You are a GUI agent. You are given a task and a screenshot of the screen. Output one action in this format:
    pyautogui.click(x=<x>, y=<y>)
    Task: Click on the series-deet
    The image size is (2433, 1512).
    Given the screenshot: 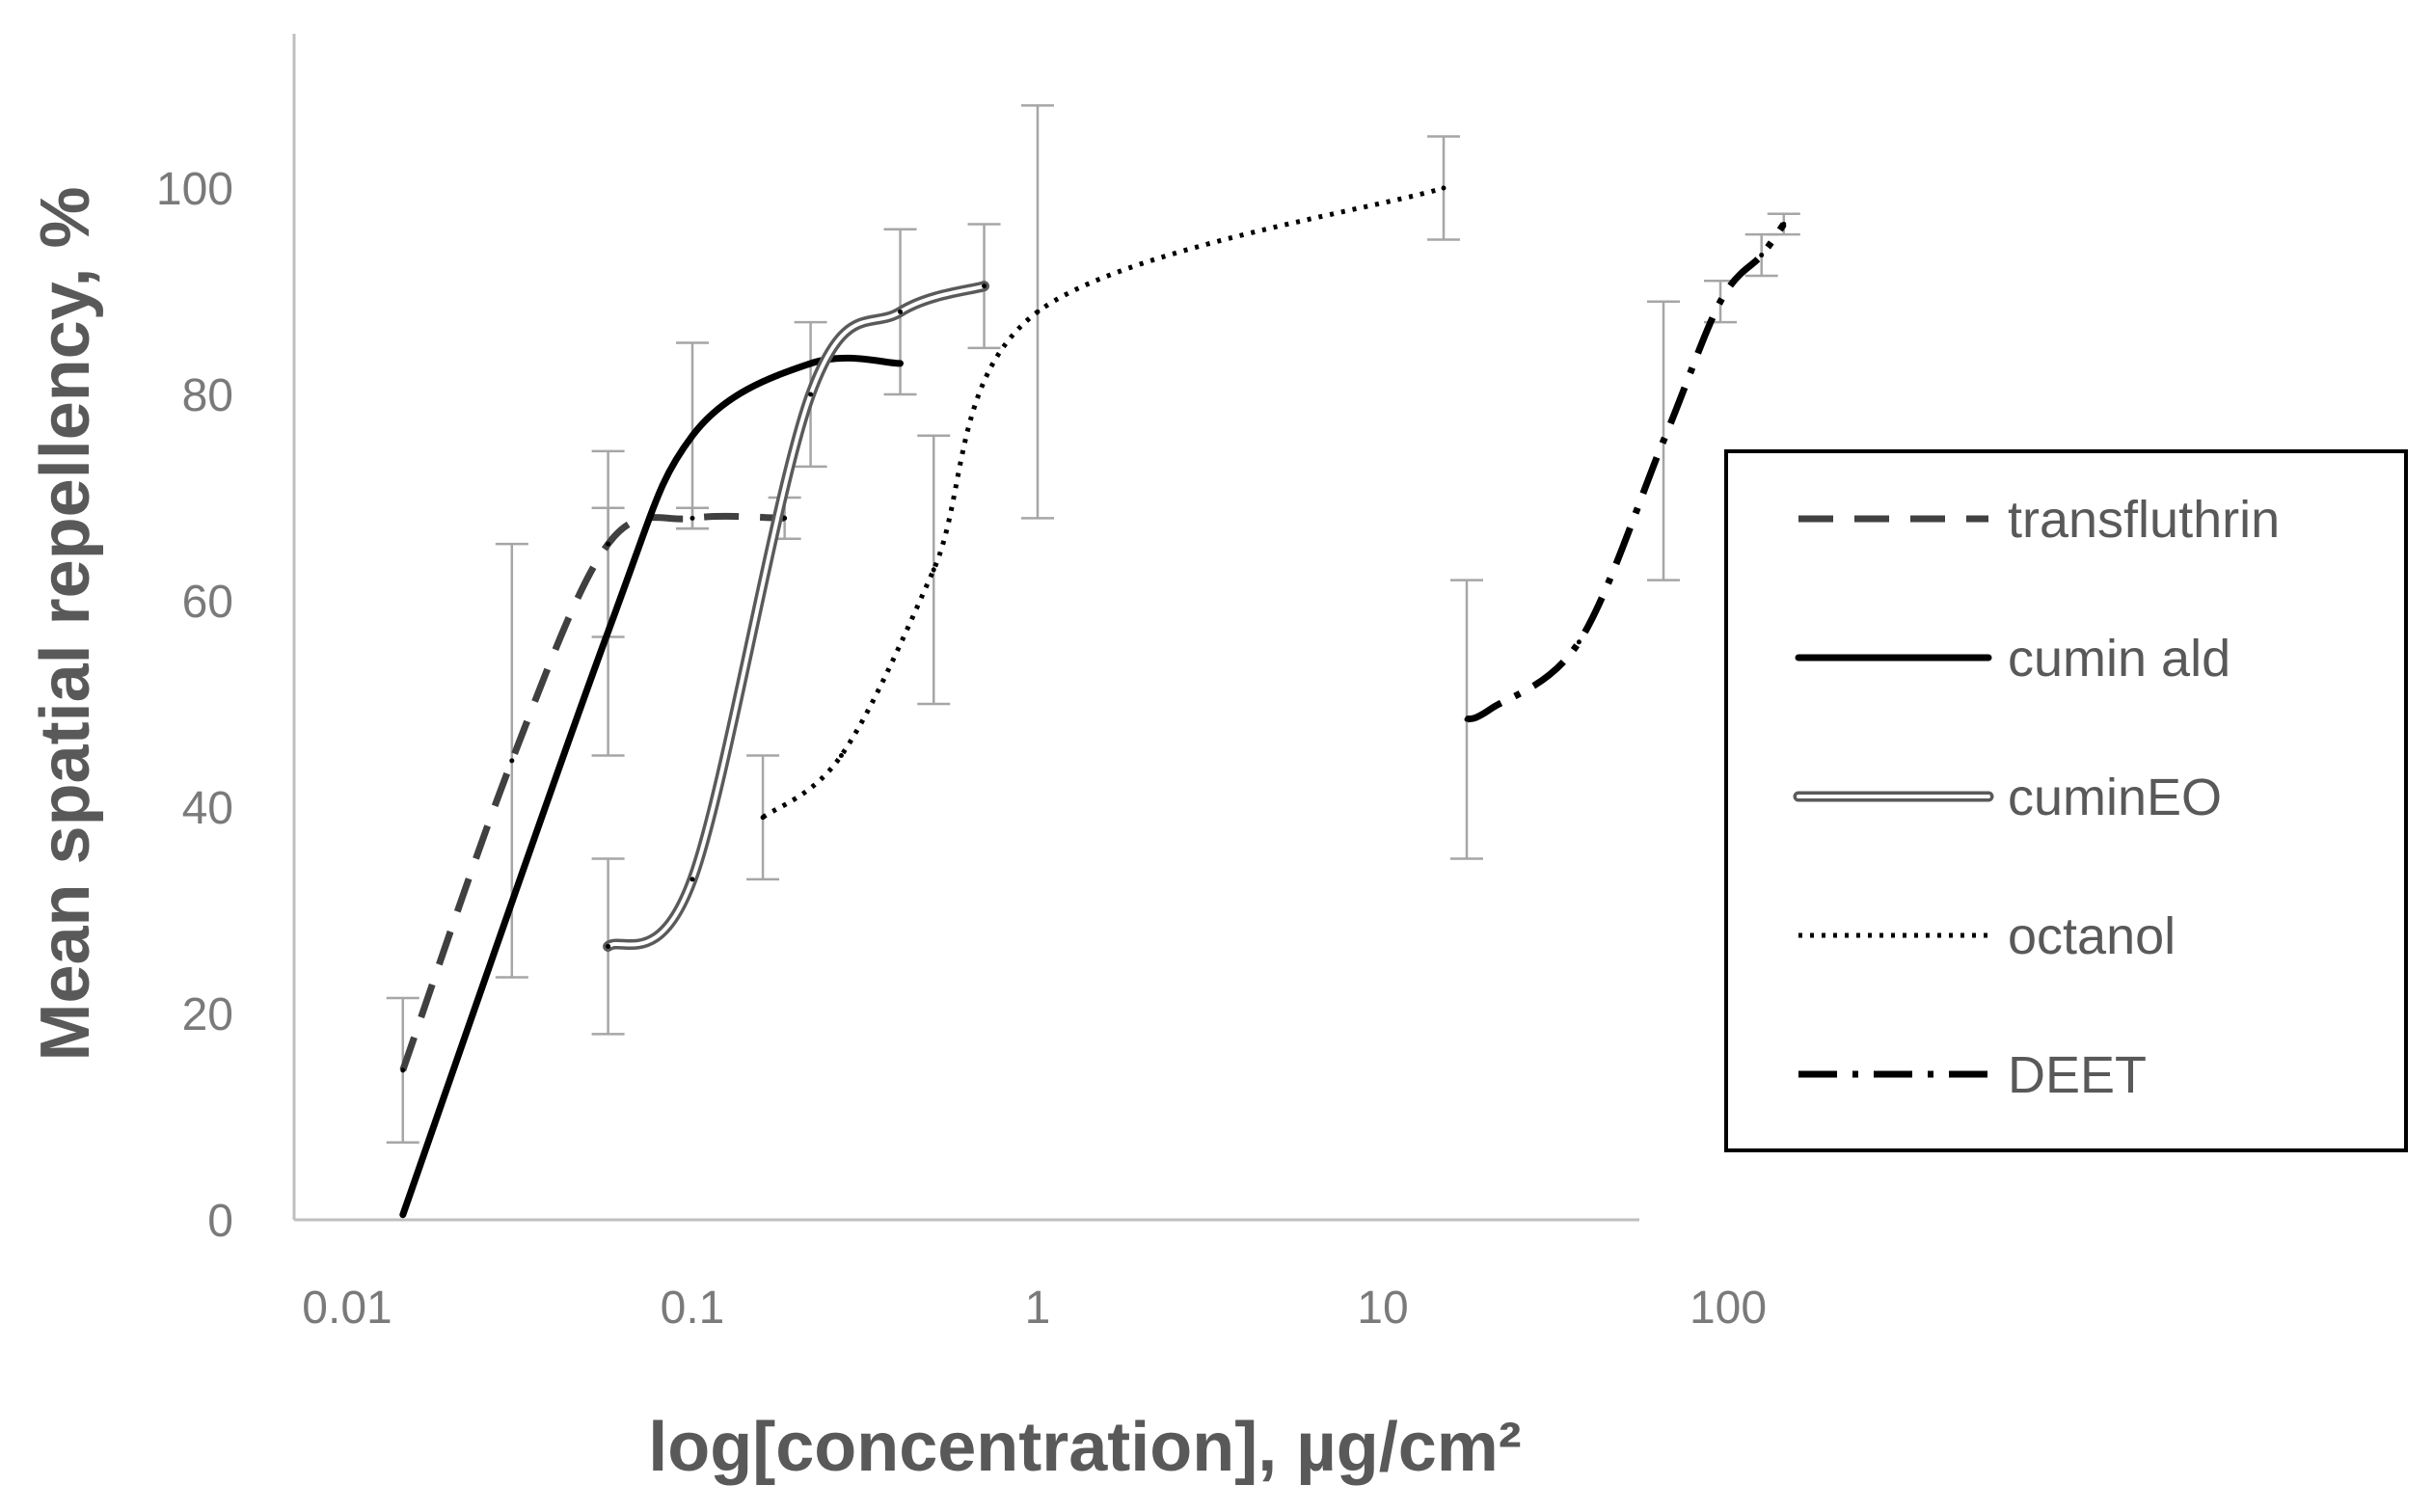 What is the action you would take?
    pyautogui.click(x=1625, y=472)
    